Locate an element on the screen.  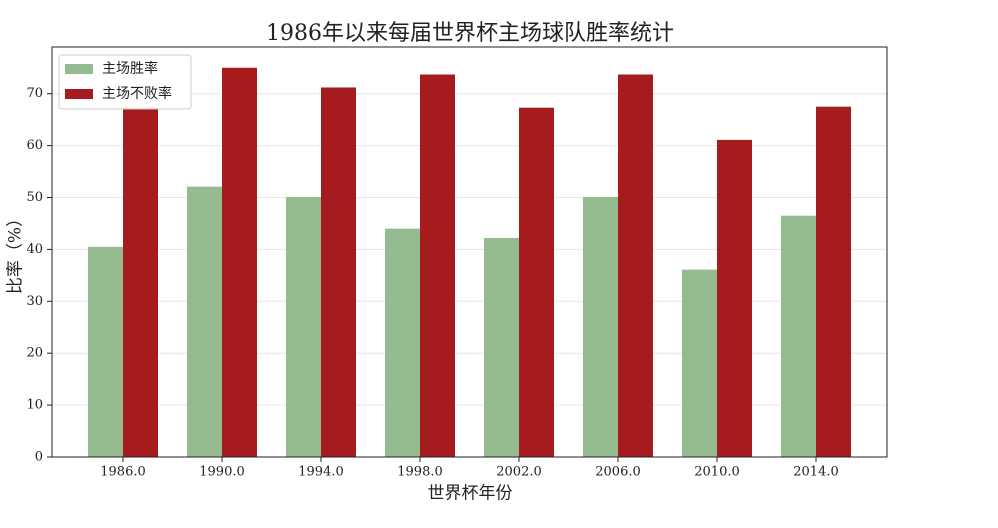
y-axis-label: 比率（%） is located at coordinates (16, 252).